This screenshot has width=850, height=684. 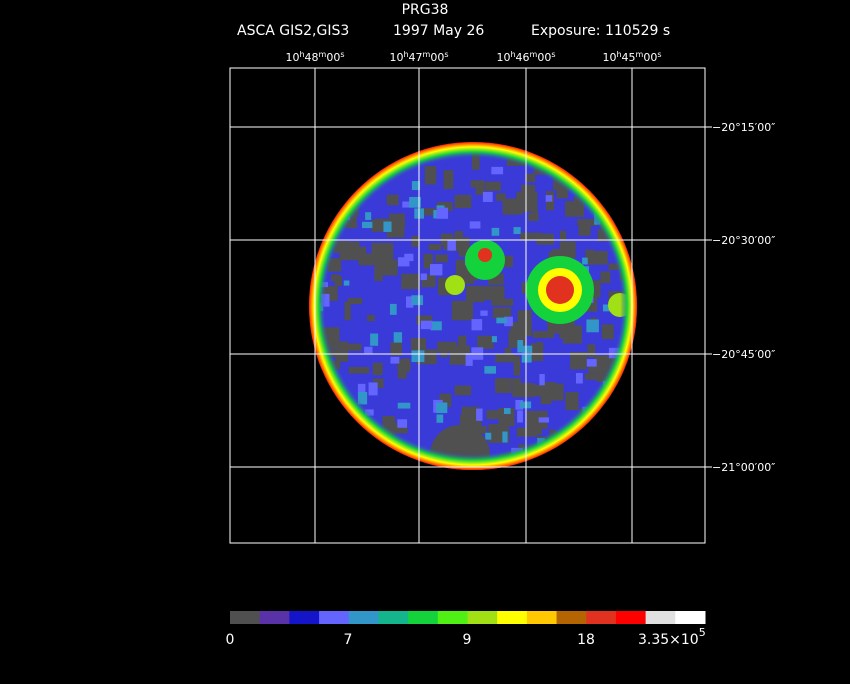 What do you see at coordinates (668, 640) in the screenshot?
I see `mantissa: 3.35×10` at bounding box center [668, 640].